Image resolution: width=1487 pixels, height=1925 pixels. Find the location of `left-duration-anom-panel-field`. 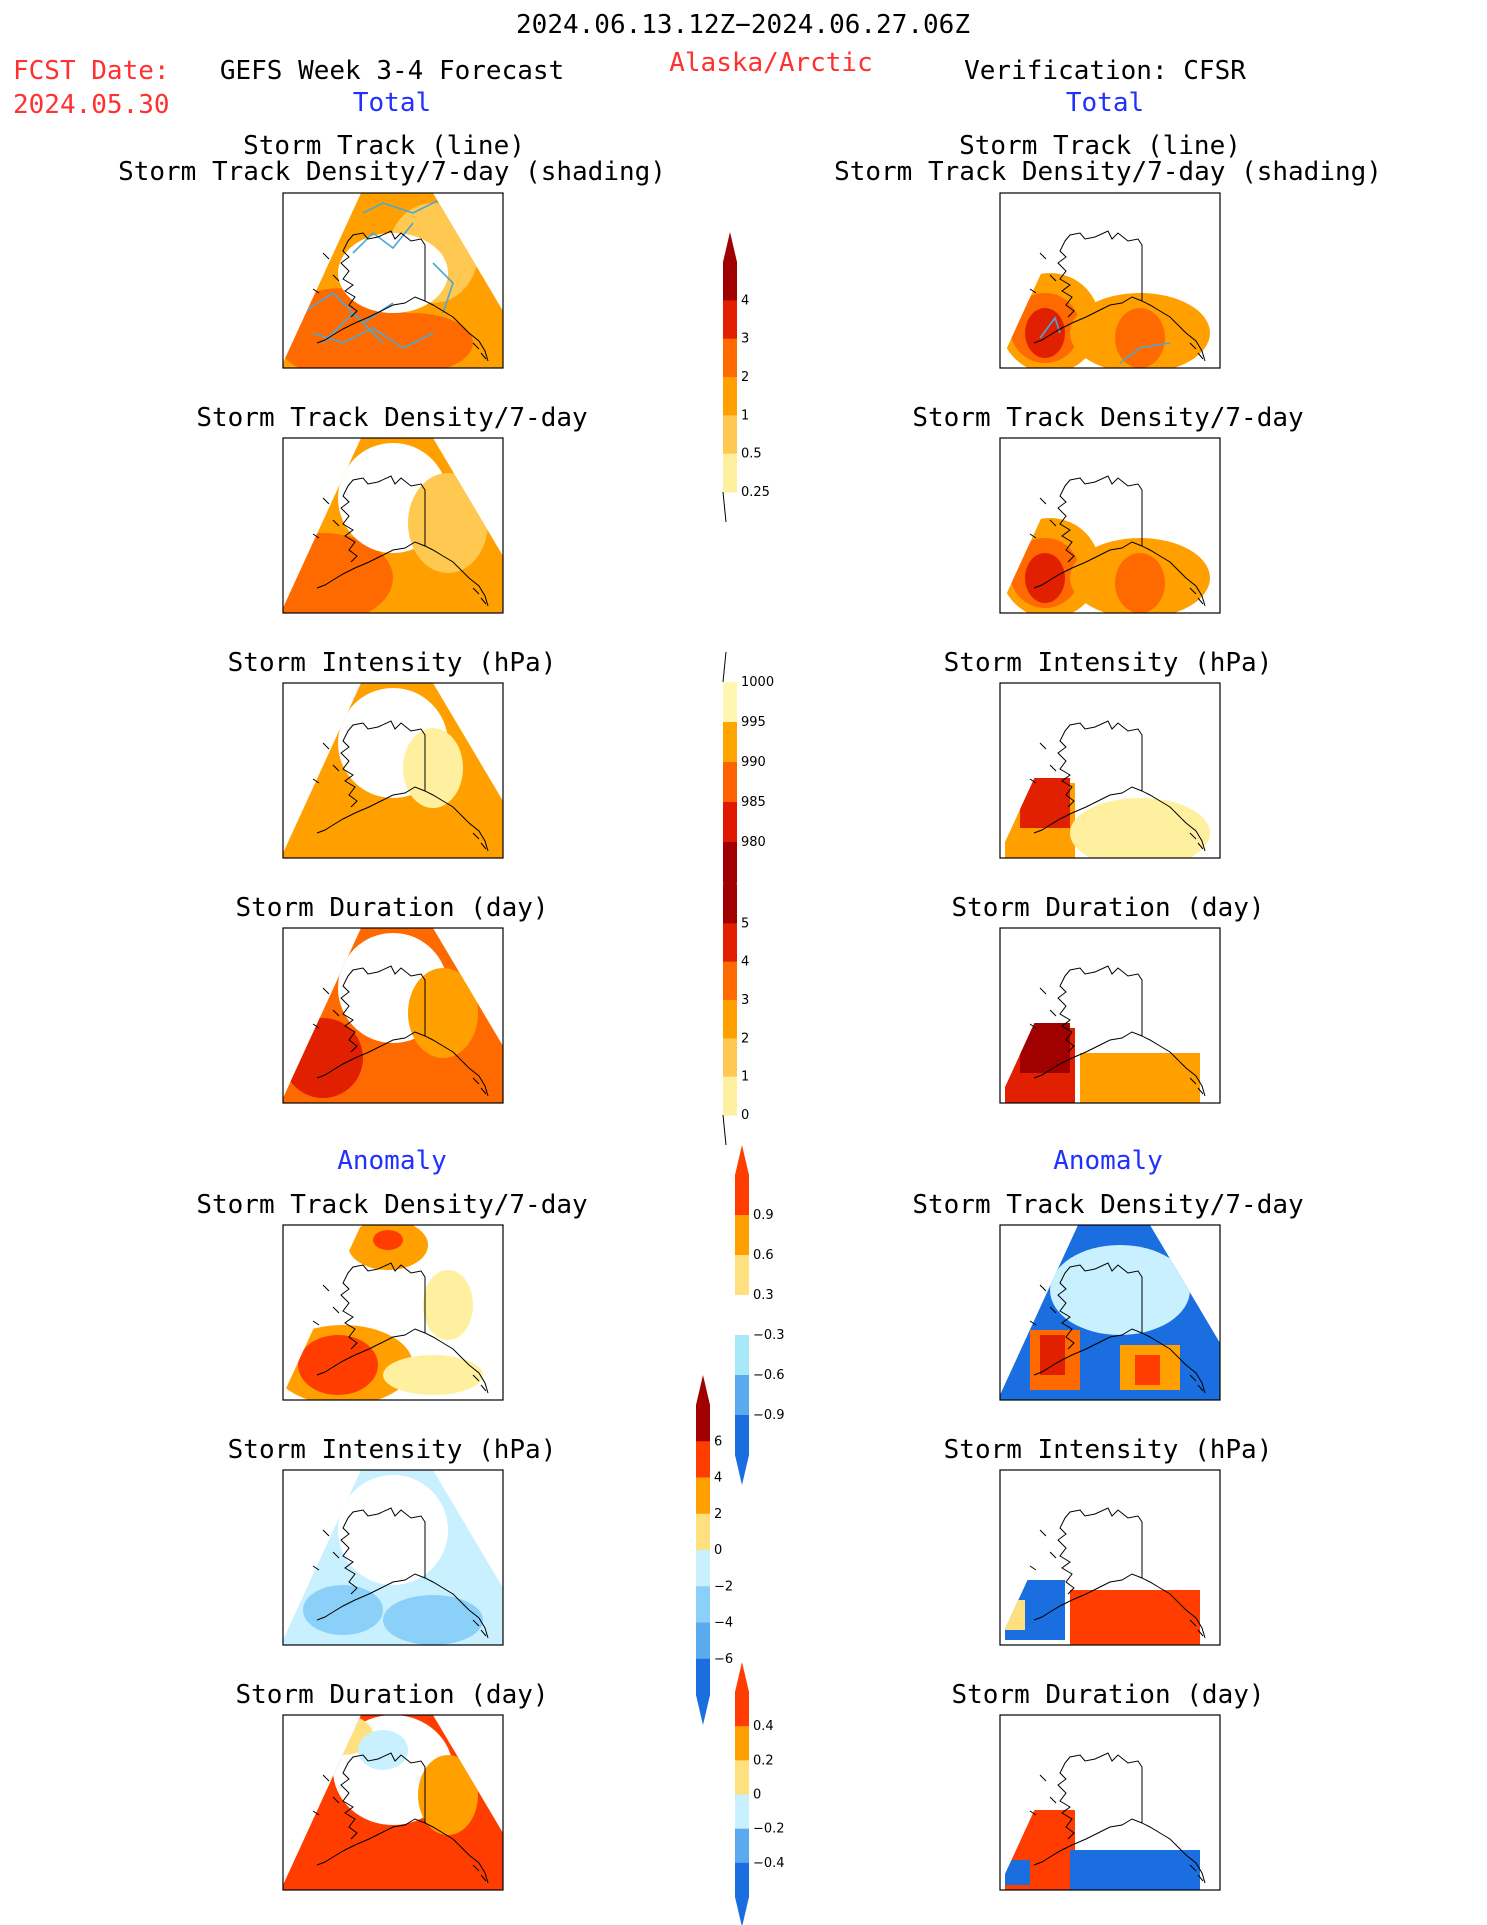

left-duration-anom-panel-field is located at coordinates (393, 1802).